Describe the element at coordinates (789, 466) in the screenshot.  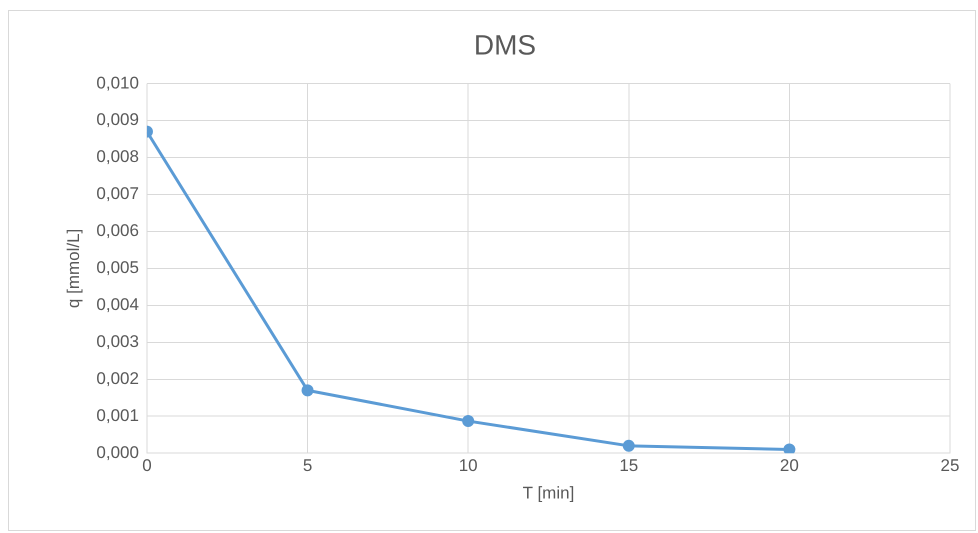
I see `x-tick-label: 20` at that location.